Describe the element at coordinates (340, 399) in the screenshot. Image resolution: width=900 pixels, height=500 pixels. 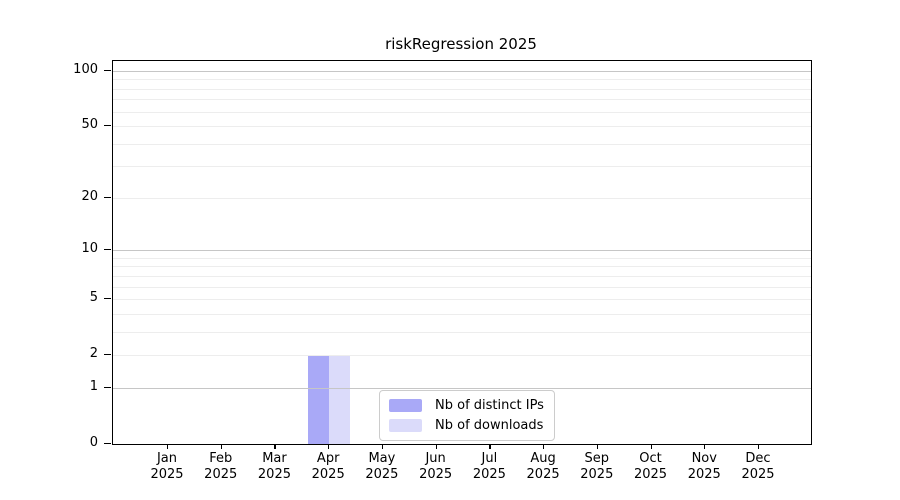
I see `bar-downloads-apr` at that location.